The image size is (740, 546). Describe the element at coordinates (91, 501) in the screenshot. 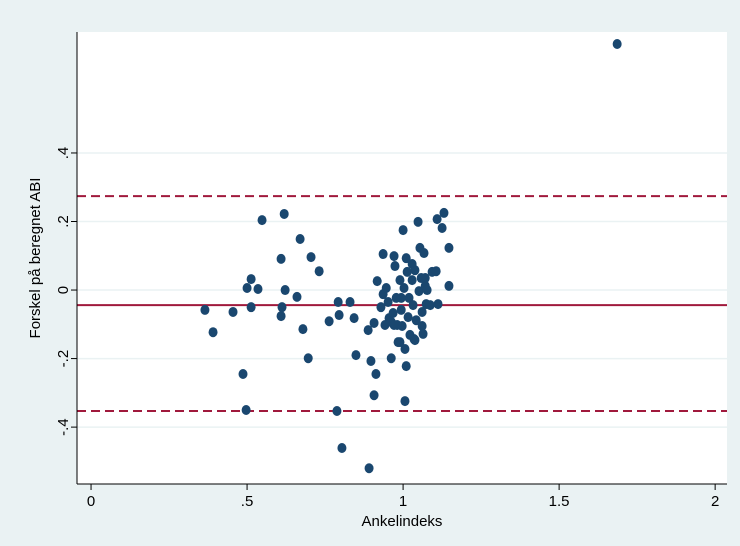

I see `x-tick-label: 0` at that location.